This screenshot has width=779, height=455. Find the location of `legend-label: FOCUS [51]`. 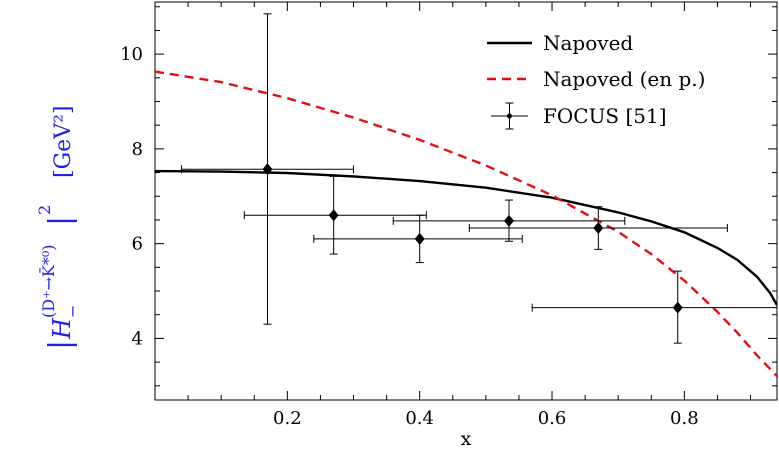

legend-label: FOCUS [51] is located at coordinates (605, 116).